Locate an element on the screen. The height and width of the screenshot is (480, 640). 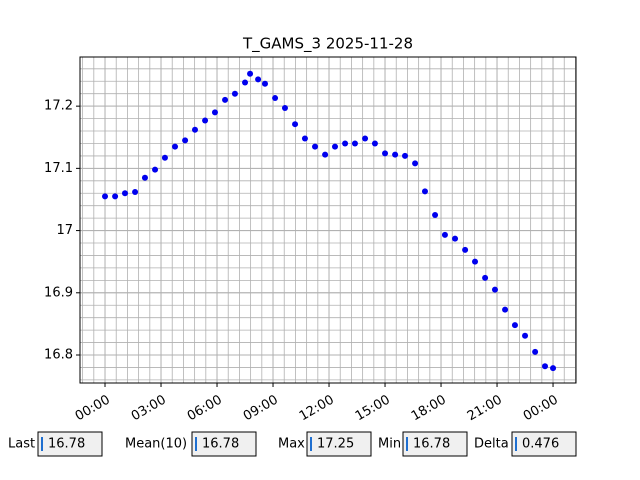
y-tick-label: 17.1 is located at coordinates (58, 168).